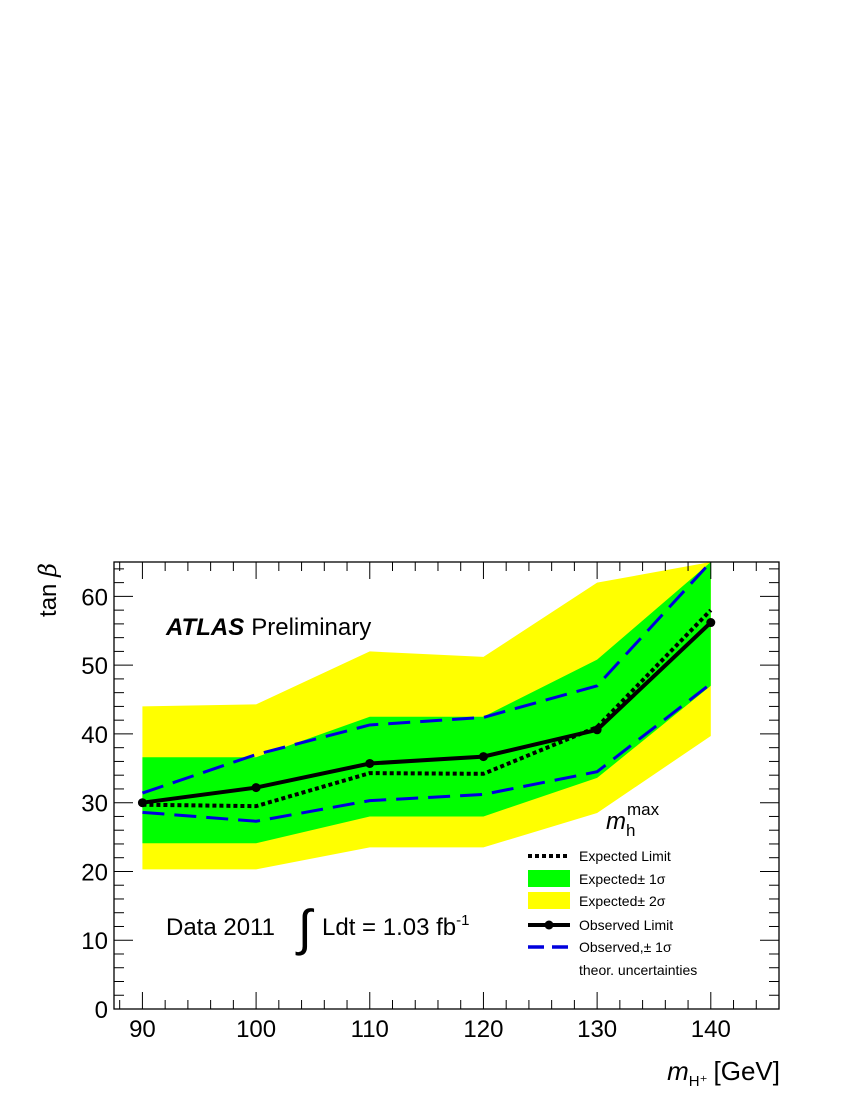 The height and width of the screenshot is (1100, 850). I want to click on legend-label-observed-limit: Observed Limit, so click(626, 925).